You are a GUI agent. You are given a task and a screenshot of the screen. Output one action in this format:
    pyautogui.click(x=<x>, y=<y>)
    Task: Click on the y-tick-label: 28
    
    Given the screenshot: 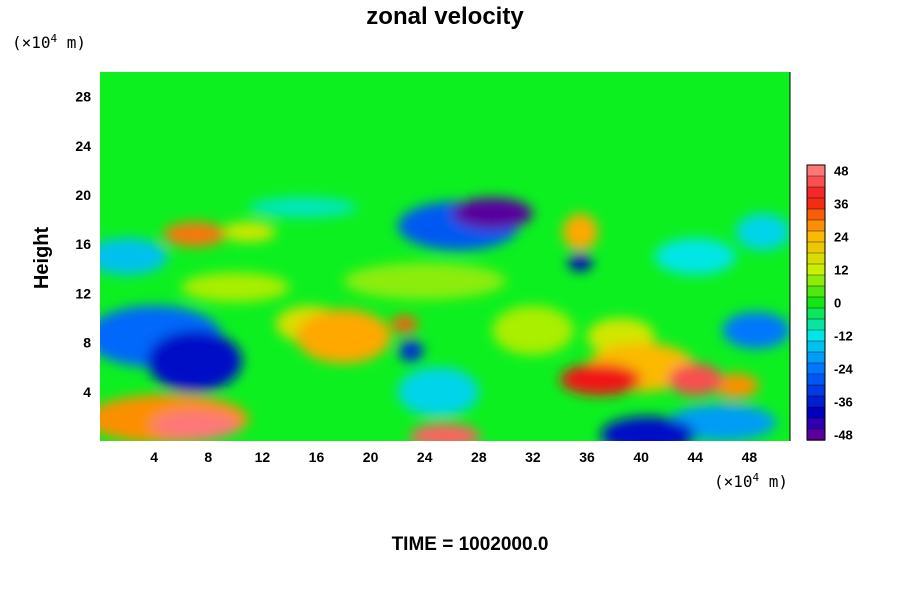 What is the action you would take?
    pyautogui.click(x=83, y=97)
    